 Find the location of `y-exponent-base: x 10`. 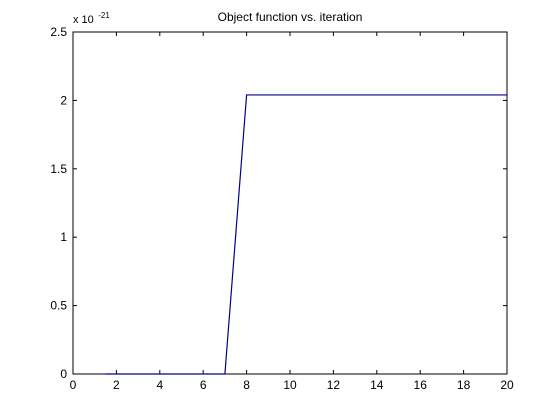

y-exponent-base: x 10 is located at coordinates (83, 20).